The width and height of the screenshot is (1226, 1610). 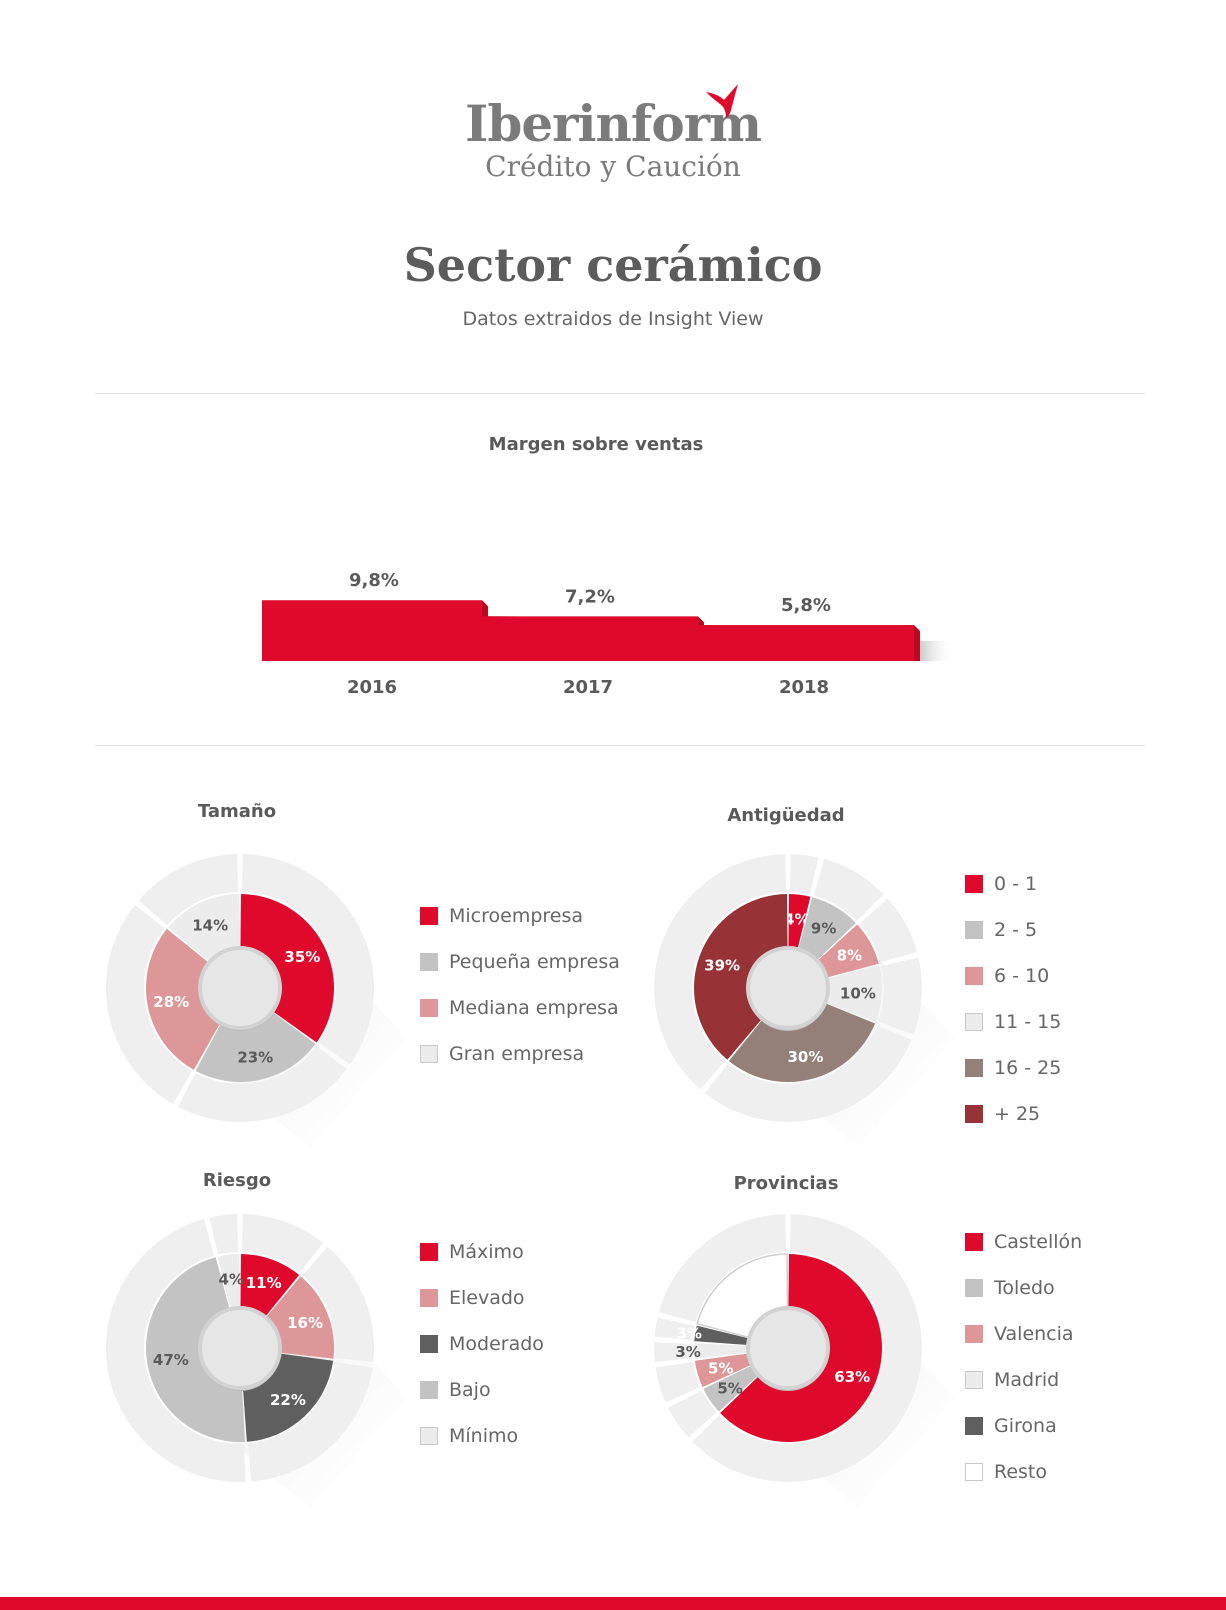 I want to click on divider, so click(x=620, y=745).